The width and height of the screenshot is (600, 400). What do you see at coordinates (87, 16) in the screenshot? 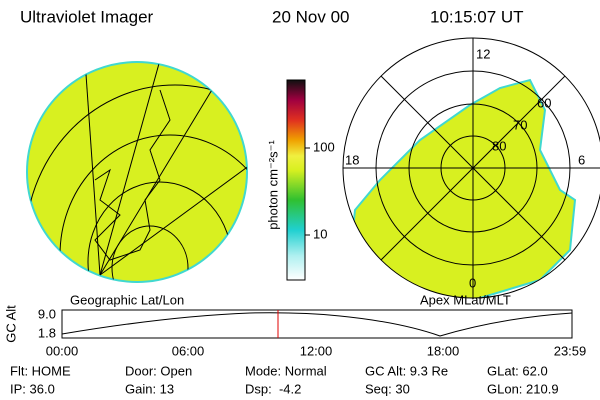
I see `title: Ultraviolet Imager` at bounding box center [87, 16].